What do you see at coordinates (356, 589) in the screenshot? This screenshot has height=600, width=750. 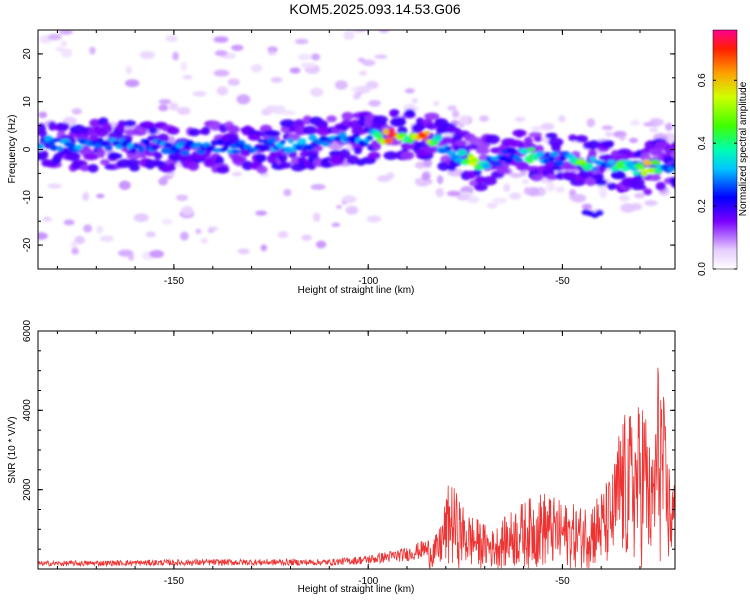 I see `snr-x-axis-title: Height of straight line (km)` at bounding box center [356, 589].